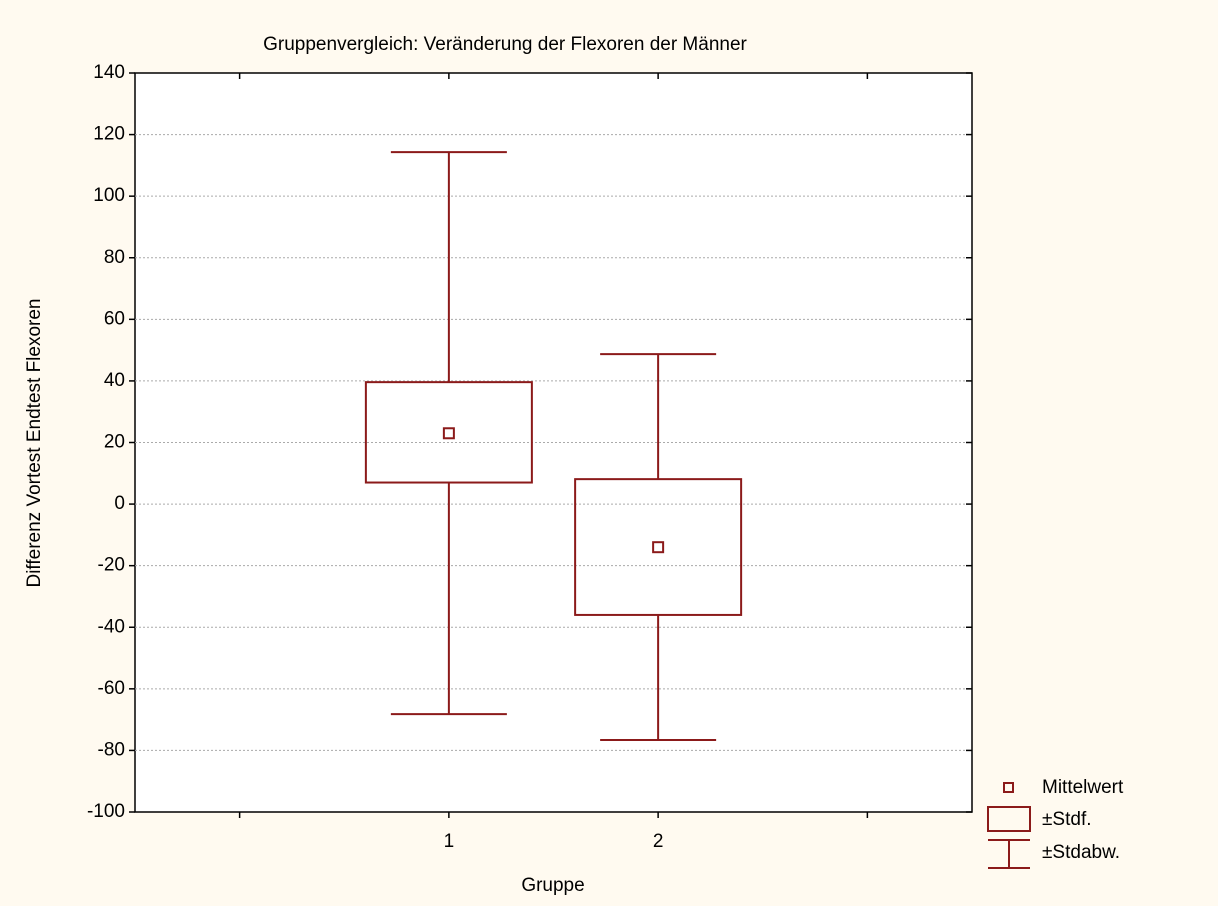 The height and width of the screenshot is (906, 1218). I want to click on legend-label: ±Stdf., so click(1067, 819).